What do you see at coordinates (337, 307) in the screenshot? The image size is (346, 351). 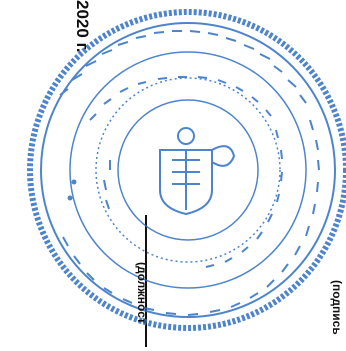 I see `signature-caption: (подпись` at bounding box center [337, 307].